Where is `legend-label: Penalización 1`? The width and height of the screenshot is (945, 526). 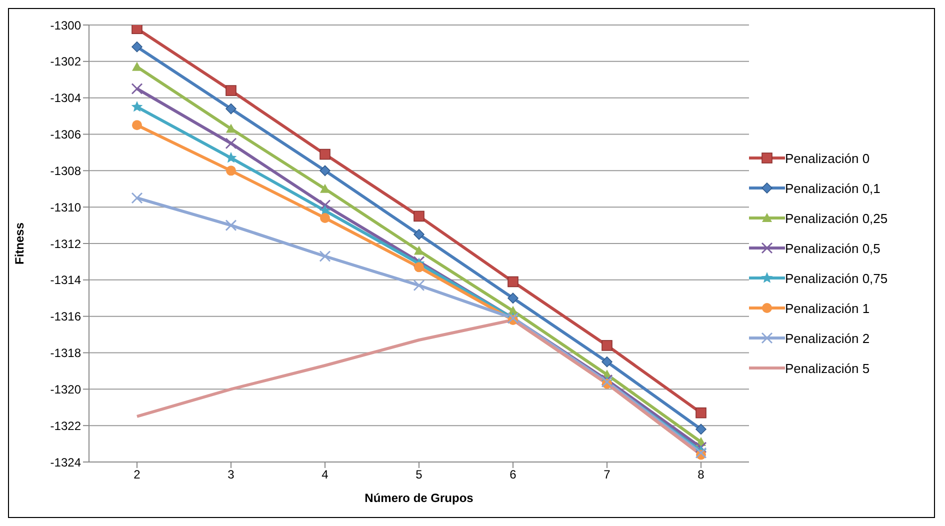 legend-label: Penalización 1 is located at coordinates (827, 308).